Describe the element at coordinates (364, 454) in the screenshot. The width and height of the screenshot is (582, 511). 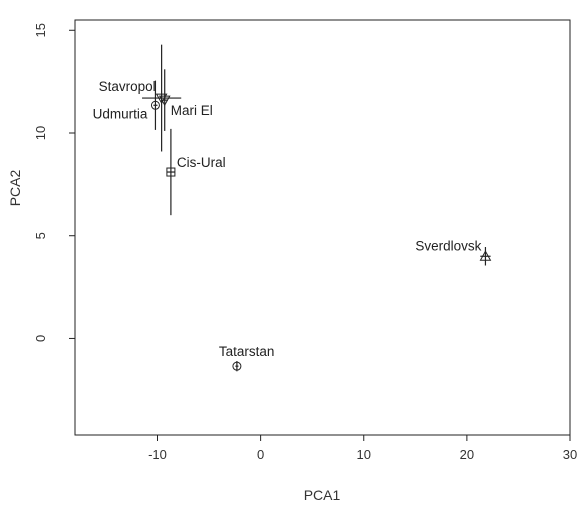
I see `x-tick-label: 10` at that location.